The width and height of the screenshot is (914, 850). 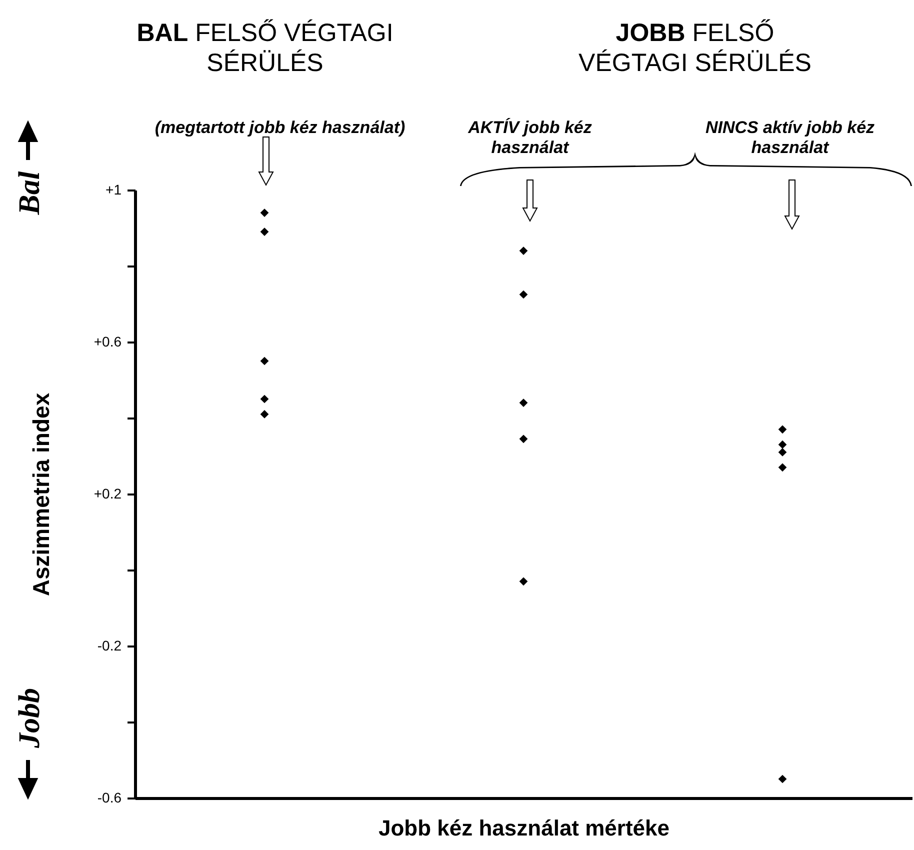 I want to click on y-tick-label: -0.2, so click(x=109, y=646).